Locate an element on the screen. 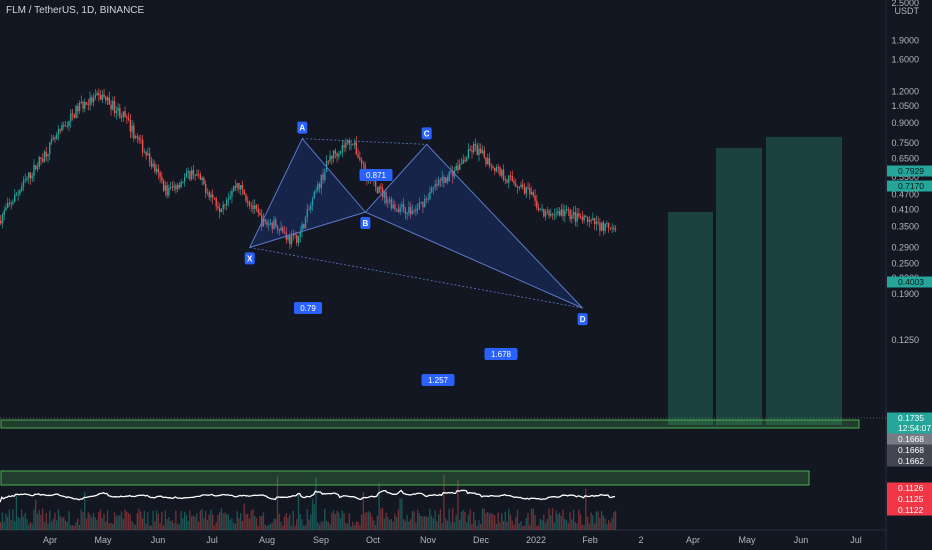 The height and width of the screenshot is (550, 932). price-tag-label: 0.7929 is located at coordinates (911, 171).